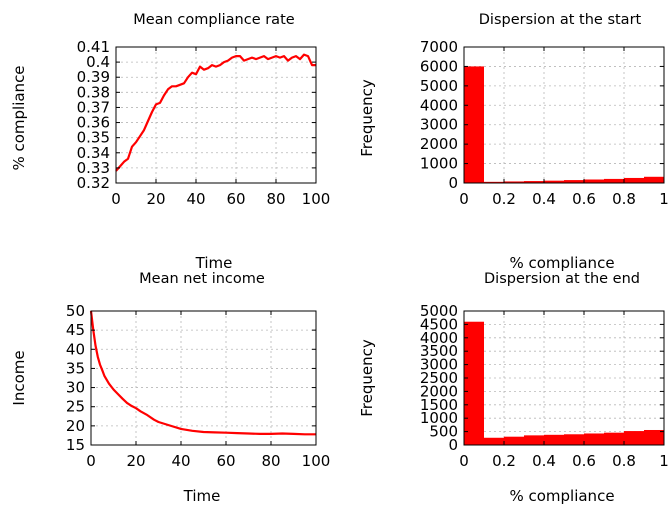 This screenshot has width=669, height=506. I want to click on y-tick-label: 30, so click(75, 388).